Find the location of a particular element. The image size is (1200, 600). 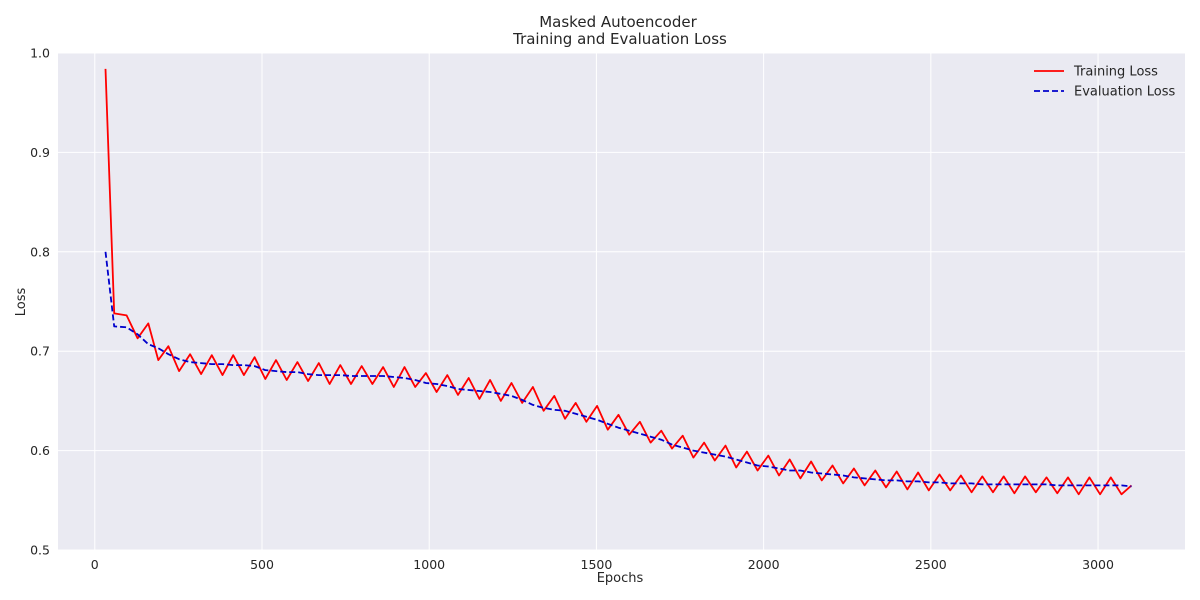

x-tick-label: 1500 is located at coordinates (597, 564).